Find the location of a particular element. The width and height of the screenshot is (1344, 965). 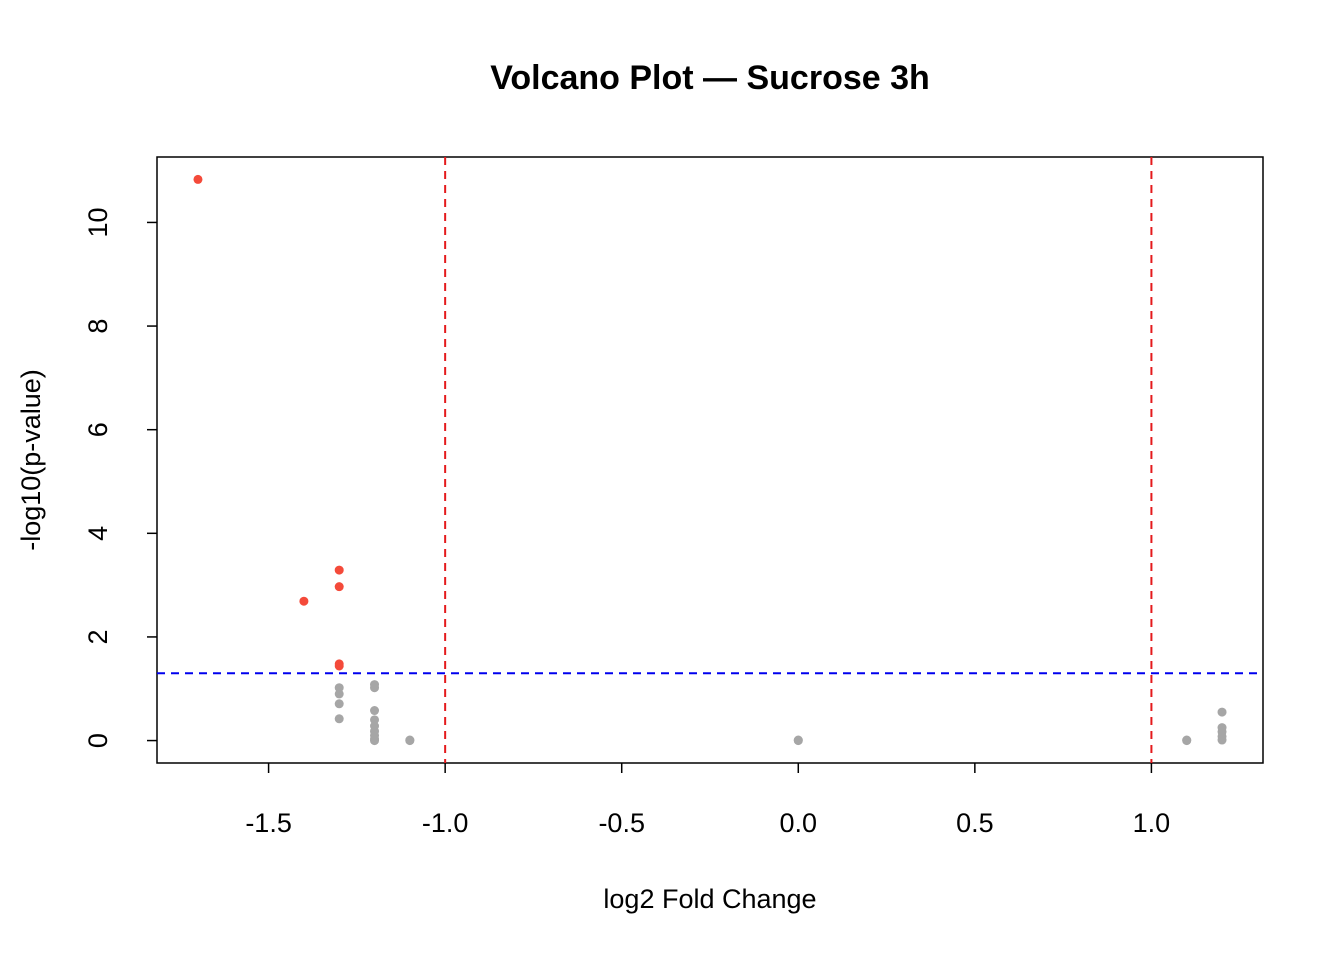

chart-title: Volcano Plot — Sucrose 3h is located at coordinates (710, 78).